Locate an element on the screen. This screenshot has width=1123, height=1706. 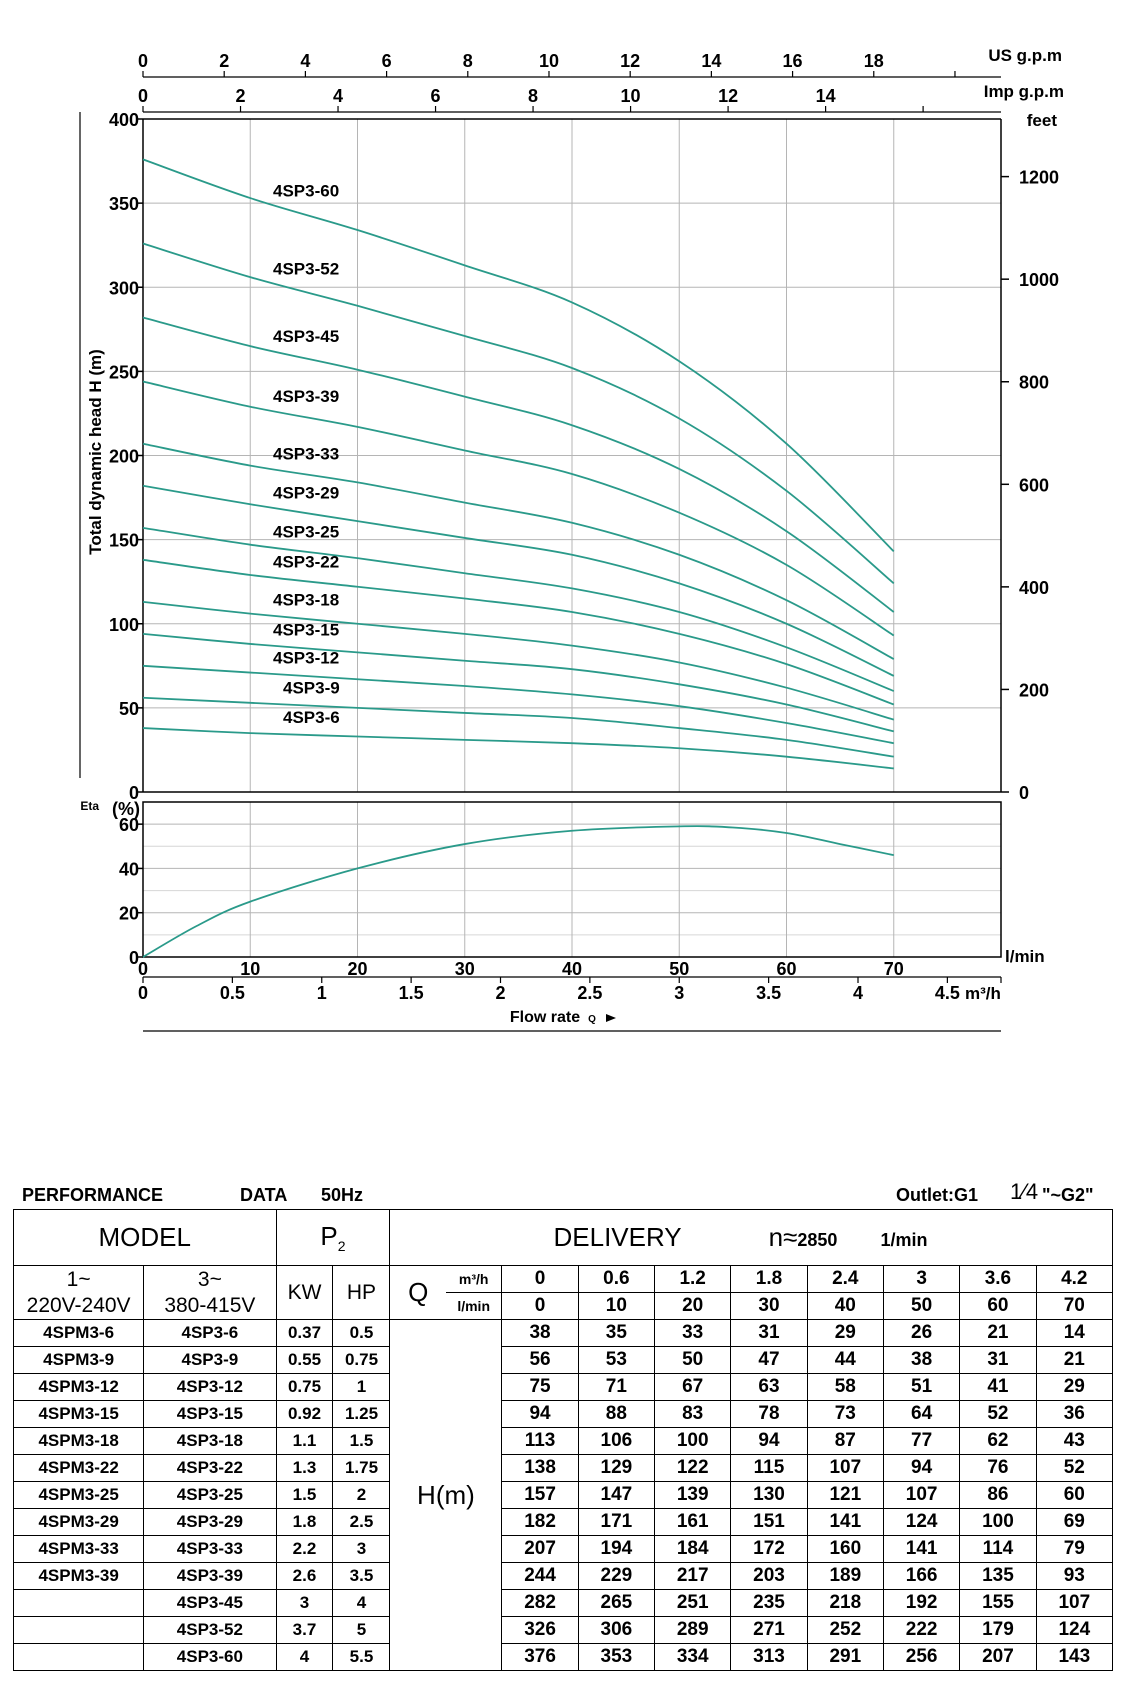
model-3phase-cell: 4SP3-29 is located at coordinates (210, 1522).